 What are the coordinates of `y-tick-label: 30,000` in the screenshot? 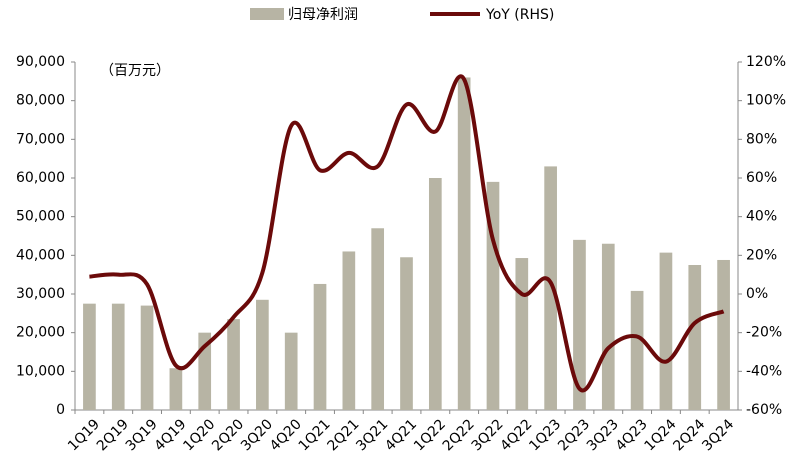 It's located at (40, 294).